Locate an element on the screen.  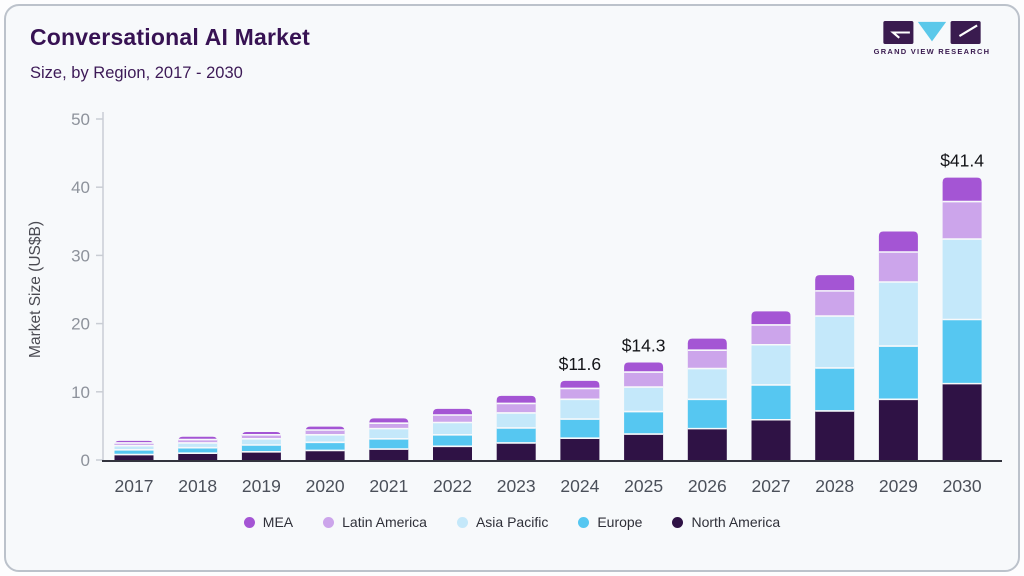
bar-2024-europe is located at coordinates (580, 429).